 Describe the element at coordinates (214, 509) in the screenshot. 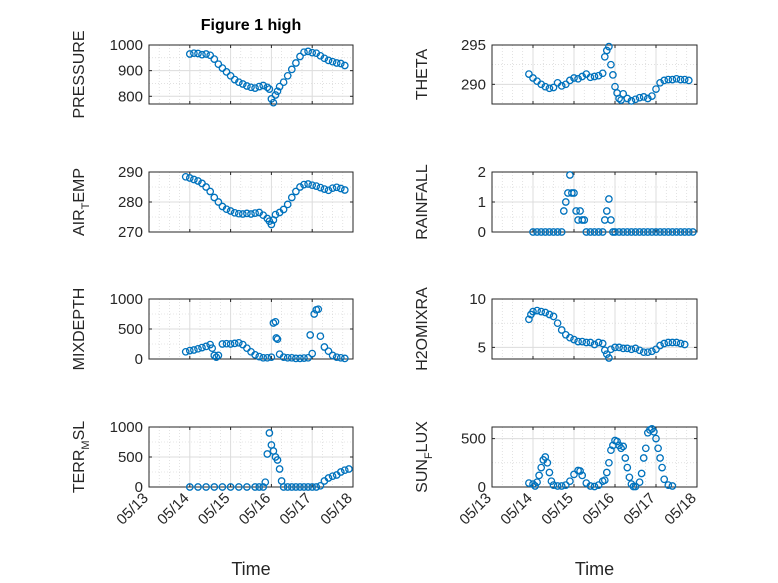

I see `x-tick-label: 05/15` at that location.